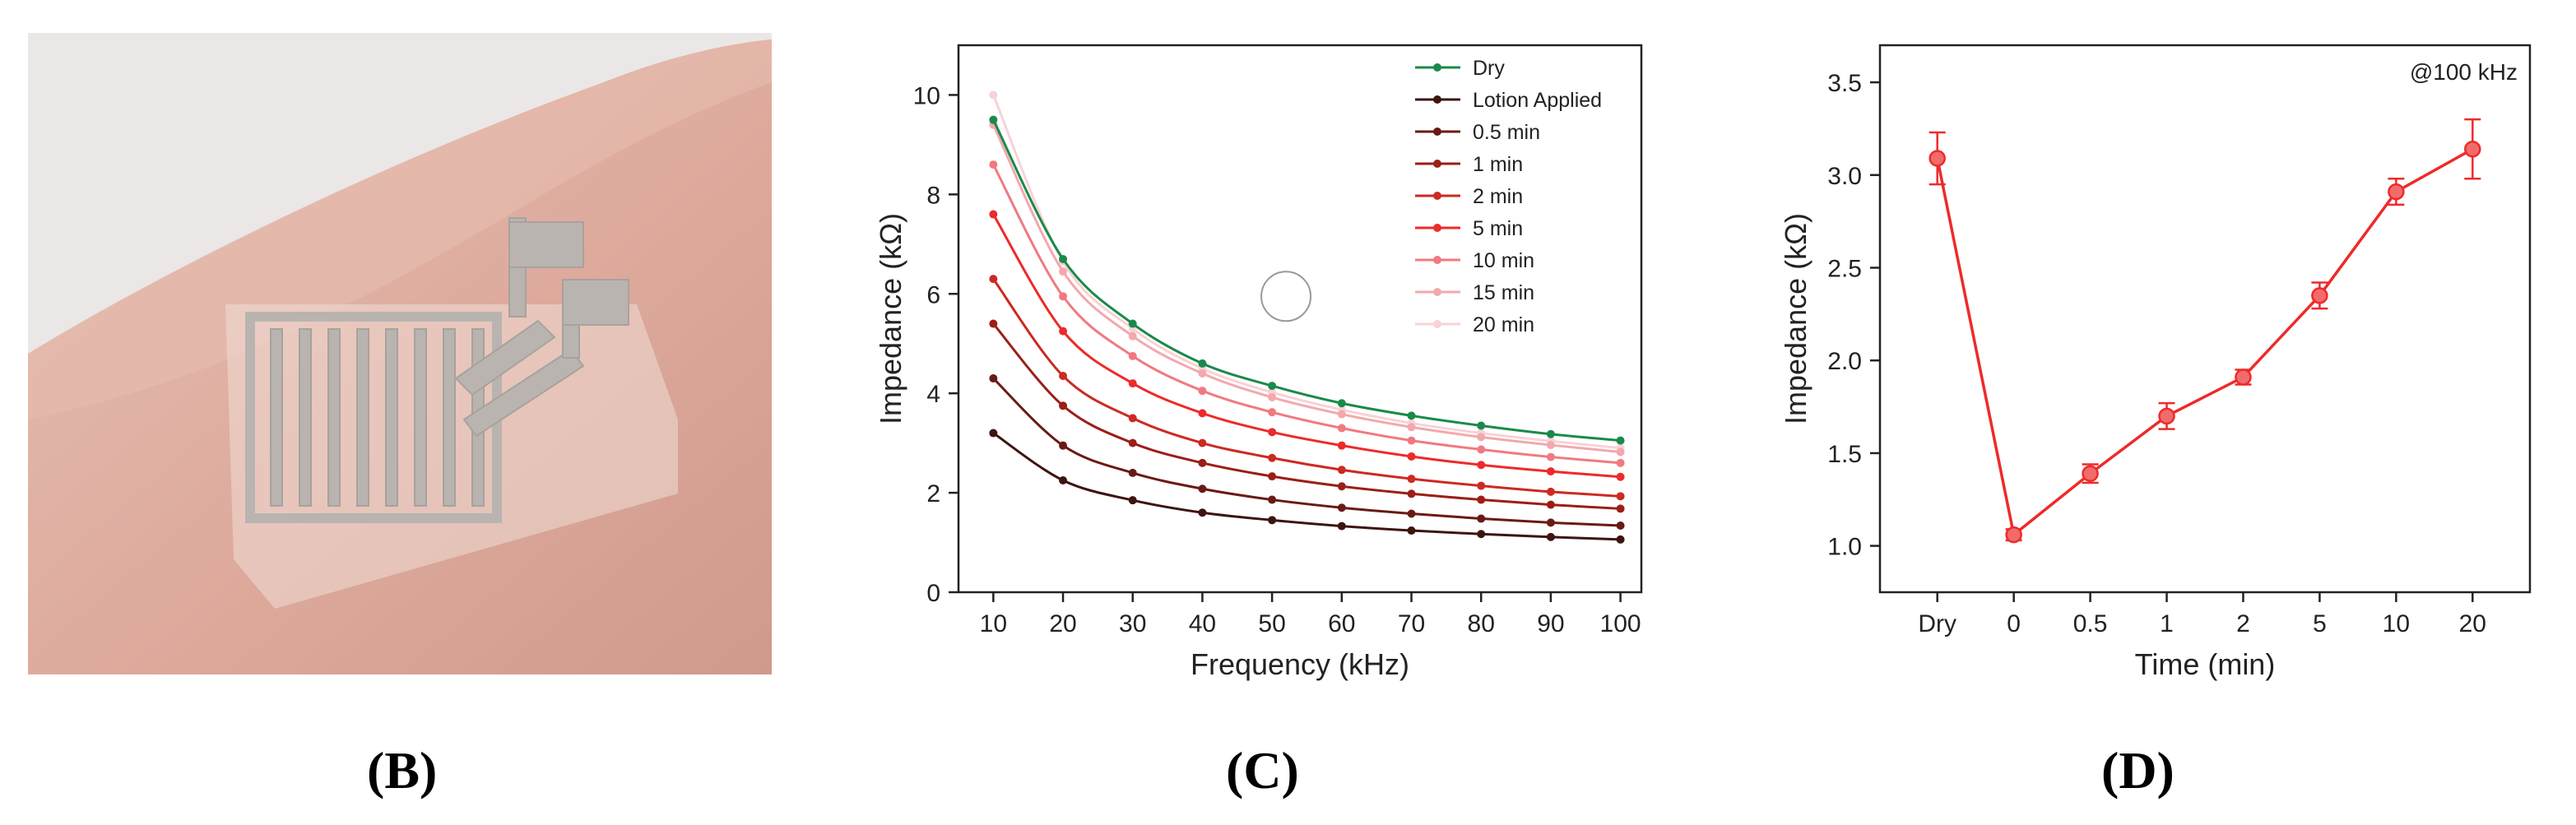 This screenshot has height=825, width=2576. Describe the element at coordinates (927, 95) in the screenshot. I see `y-tick-label: 10` at that location.